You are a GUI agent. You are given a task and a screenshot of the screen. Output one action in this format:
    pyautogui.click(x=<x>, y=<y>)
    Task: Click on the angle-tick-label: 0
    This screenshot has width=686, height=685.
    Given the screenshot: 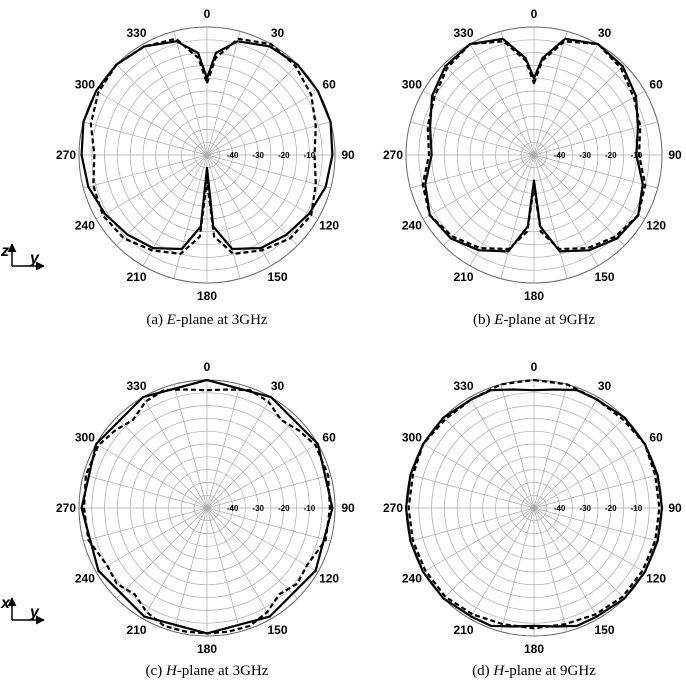 What is the action you would take?
    pyautogui.click(x=207, y=14)
    